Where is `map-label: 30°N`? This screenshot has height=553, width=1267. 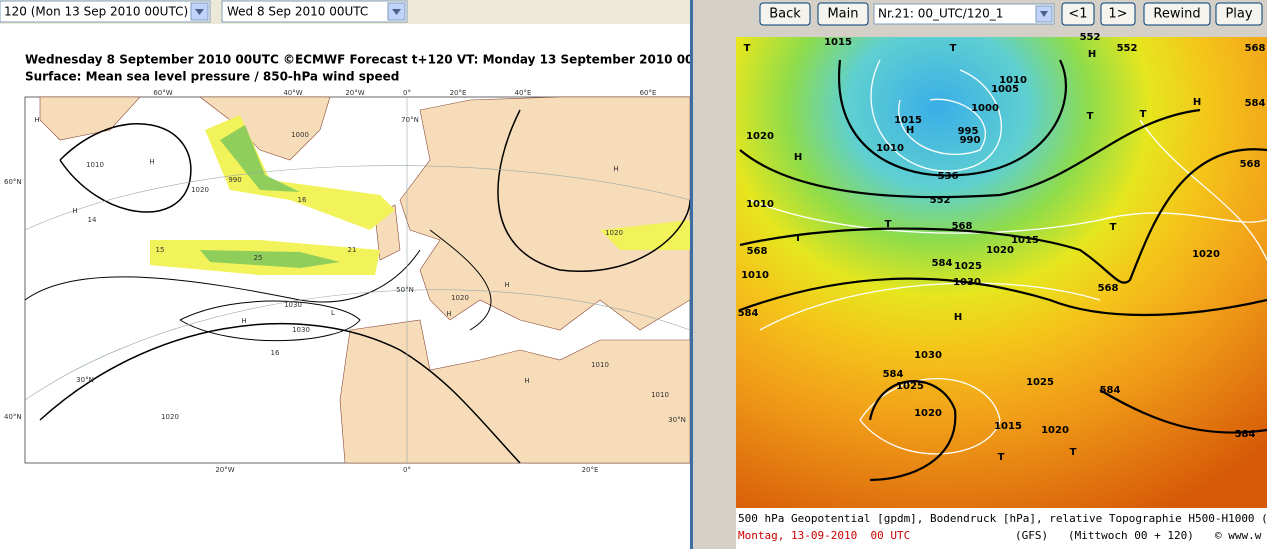
map-label: 30°N is located at coordinates (677, 420).